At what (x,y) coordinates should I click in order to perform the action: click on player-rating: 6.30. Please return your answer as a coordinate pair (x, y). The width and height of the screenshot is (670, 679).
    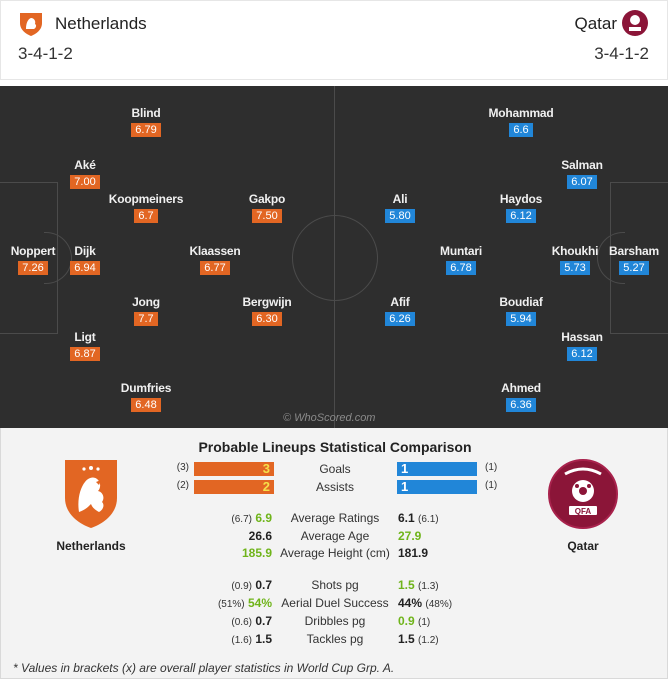
    Looking at the image, I should click on (267, 319).